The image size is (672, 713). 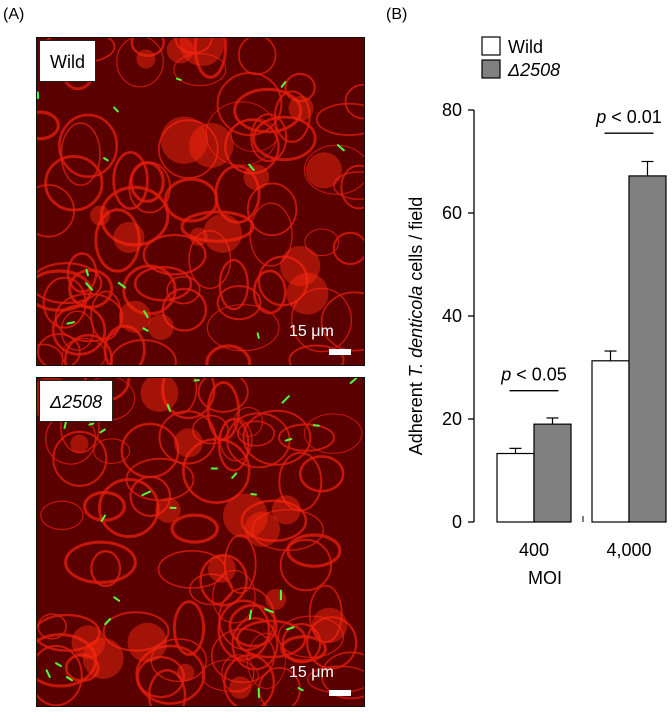 I want to click on legend-label: Wild, so click(x=525, y=47).